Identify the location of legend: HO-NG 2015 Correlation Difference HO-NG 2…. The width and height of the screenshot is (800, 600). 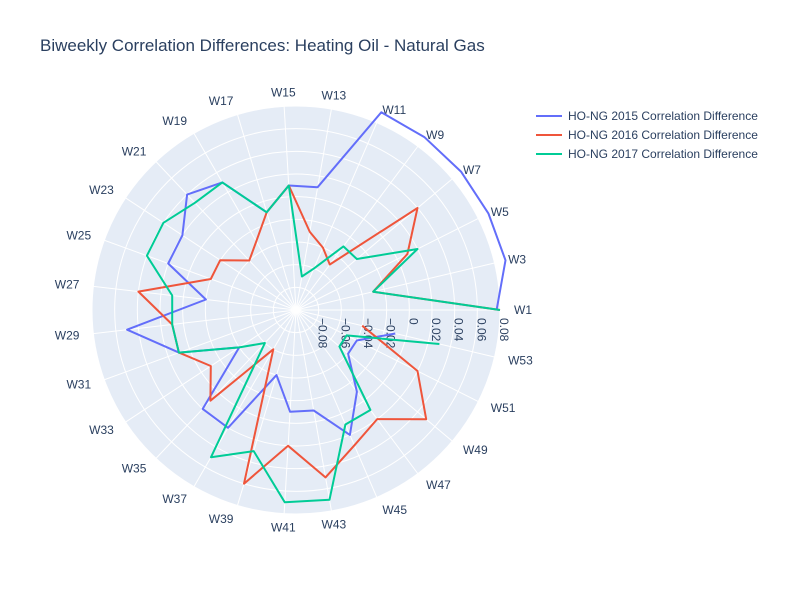
(647, 135).